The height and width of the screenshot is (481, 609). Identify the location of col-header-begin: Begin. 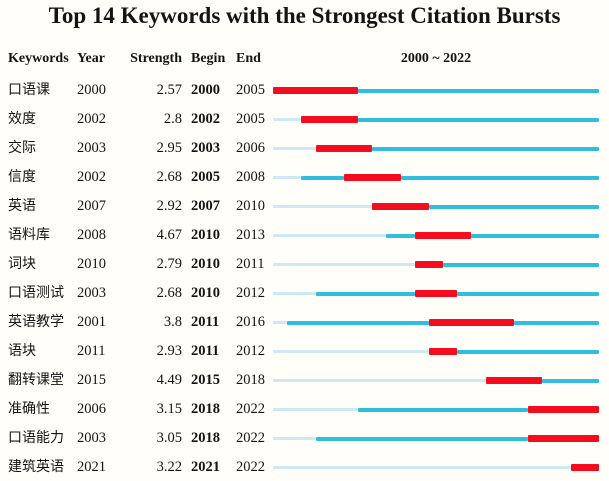
(208, 58).